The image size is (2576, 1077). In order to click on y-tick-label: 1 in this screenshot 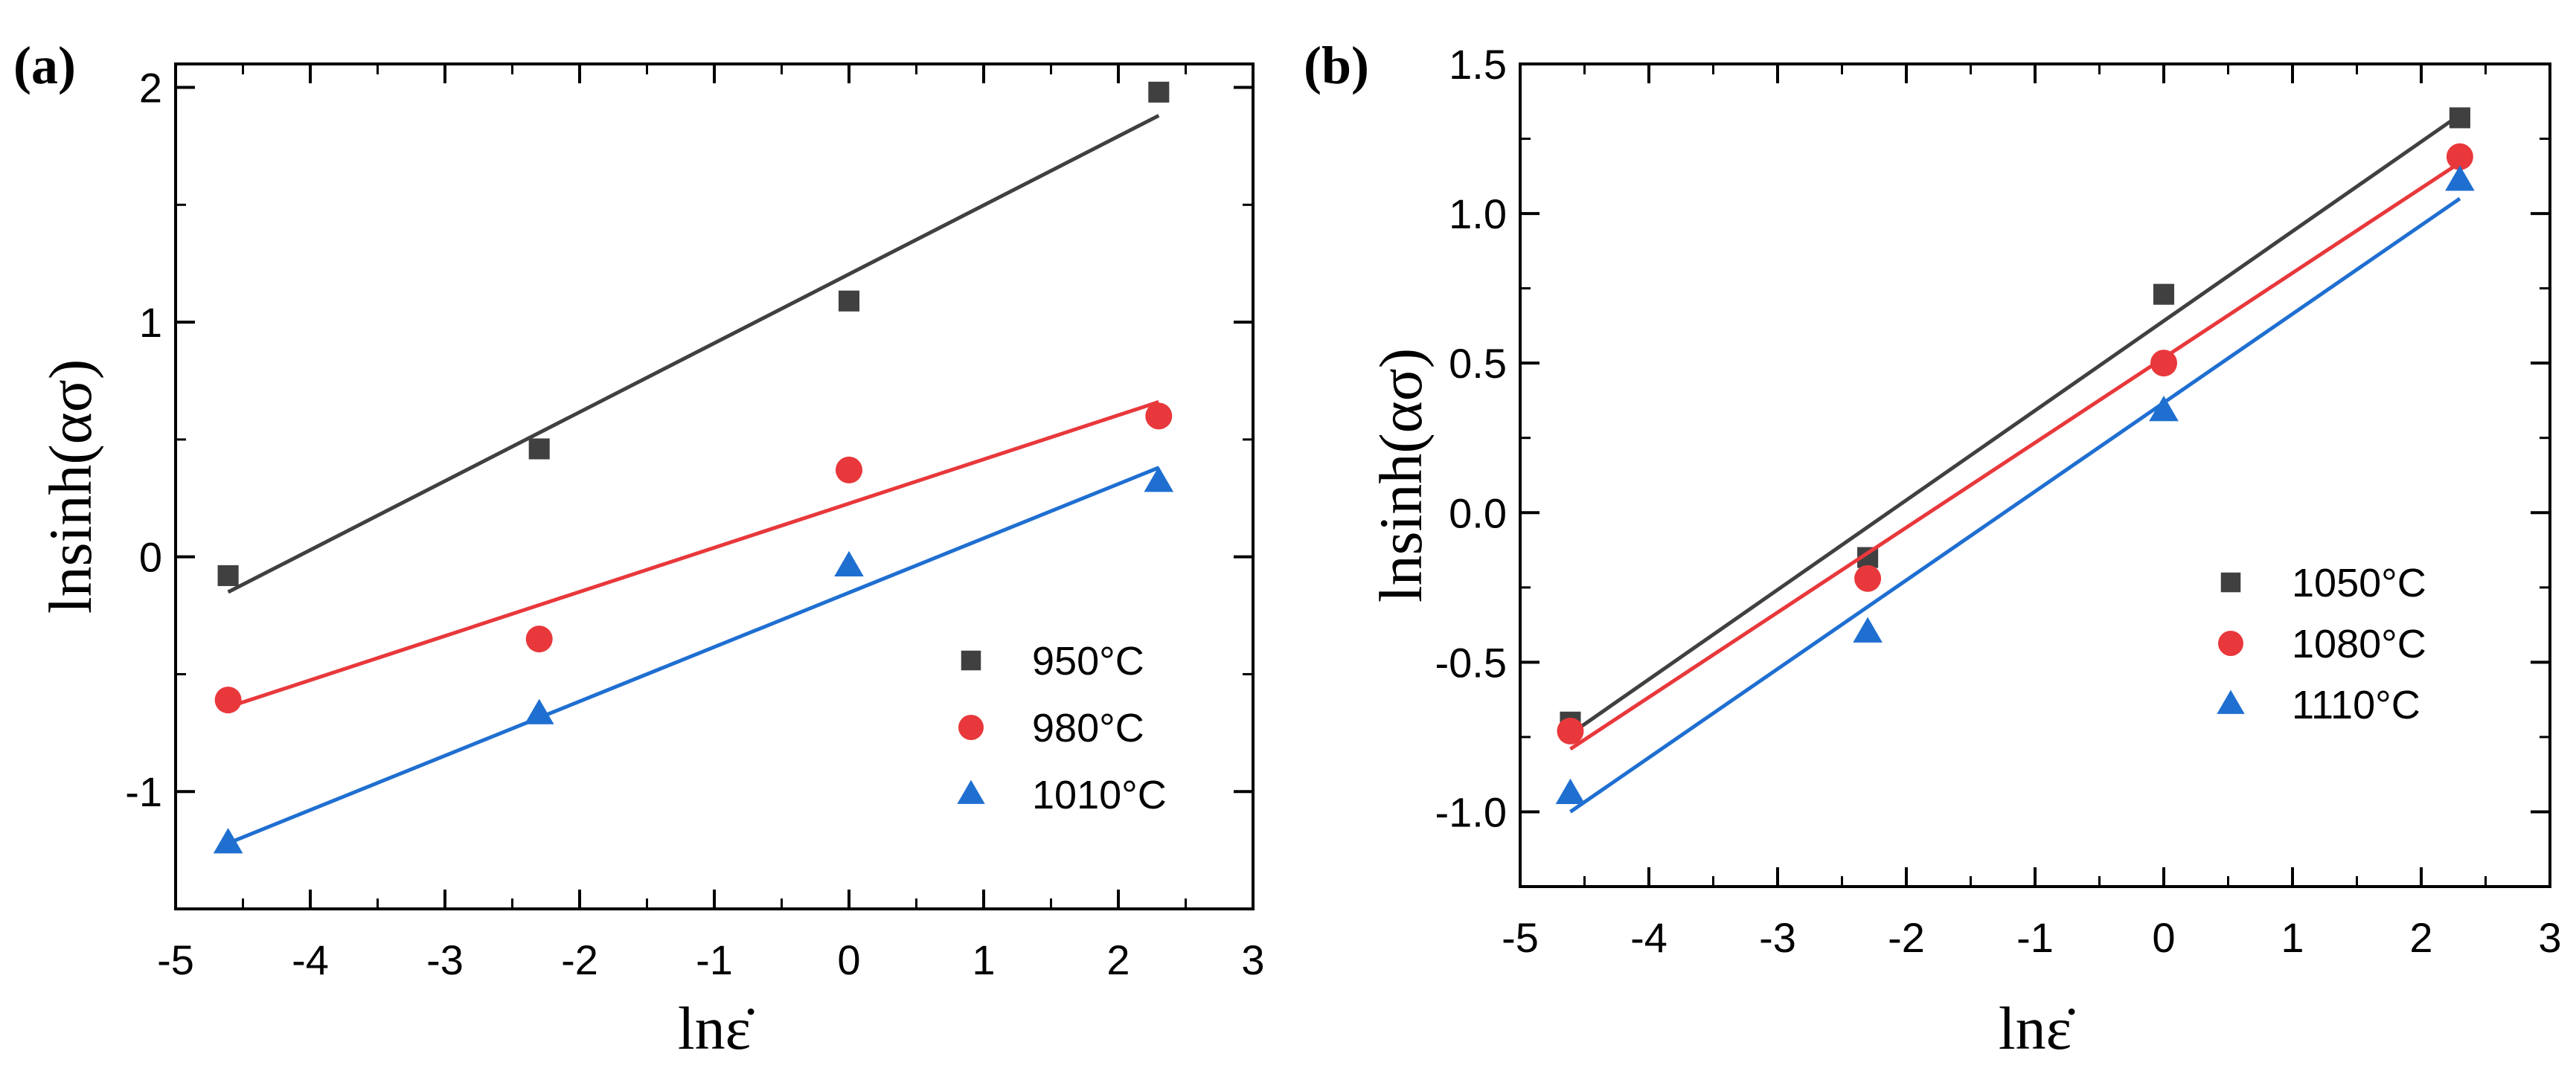, I will do `click(150, 322)`.